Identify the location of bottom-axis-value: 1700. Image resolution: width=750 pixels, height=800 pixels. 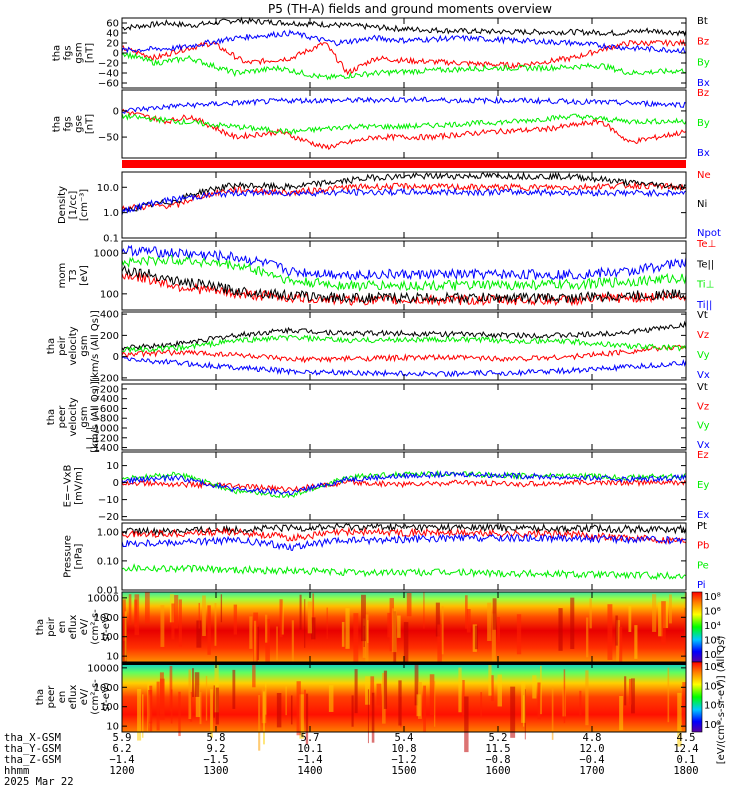
(591, 771).